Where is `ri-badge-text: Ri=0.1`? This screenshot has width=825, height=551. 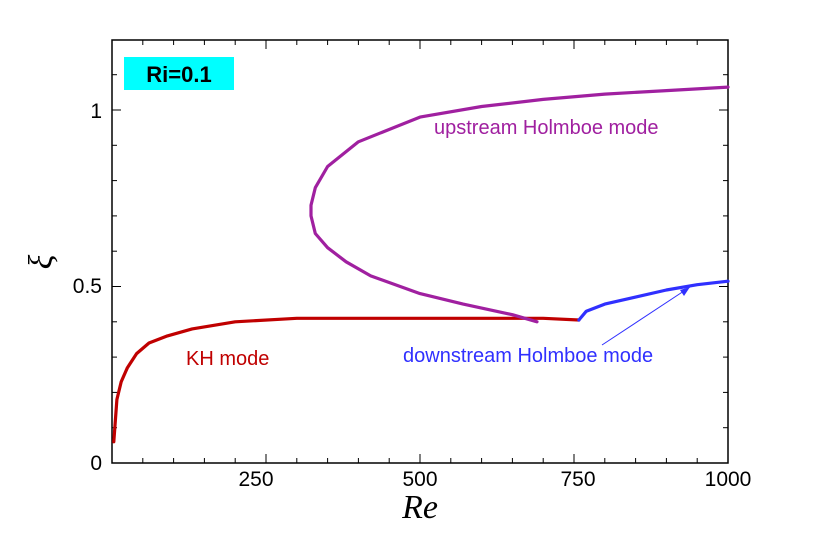
ri-badge-text: Ri=0.1 is located at coordinates (178, 74).